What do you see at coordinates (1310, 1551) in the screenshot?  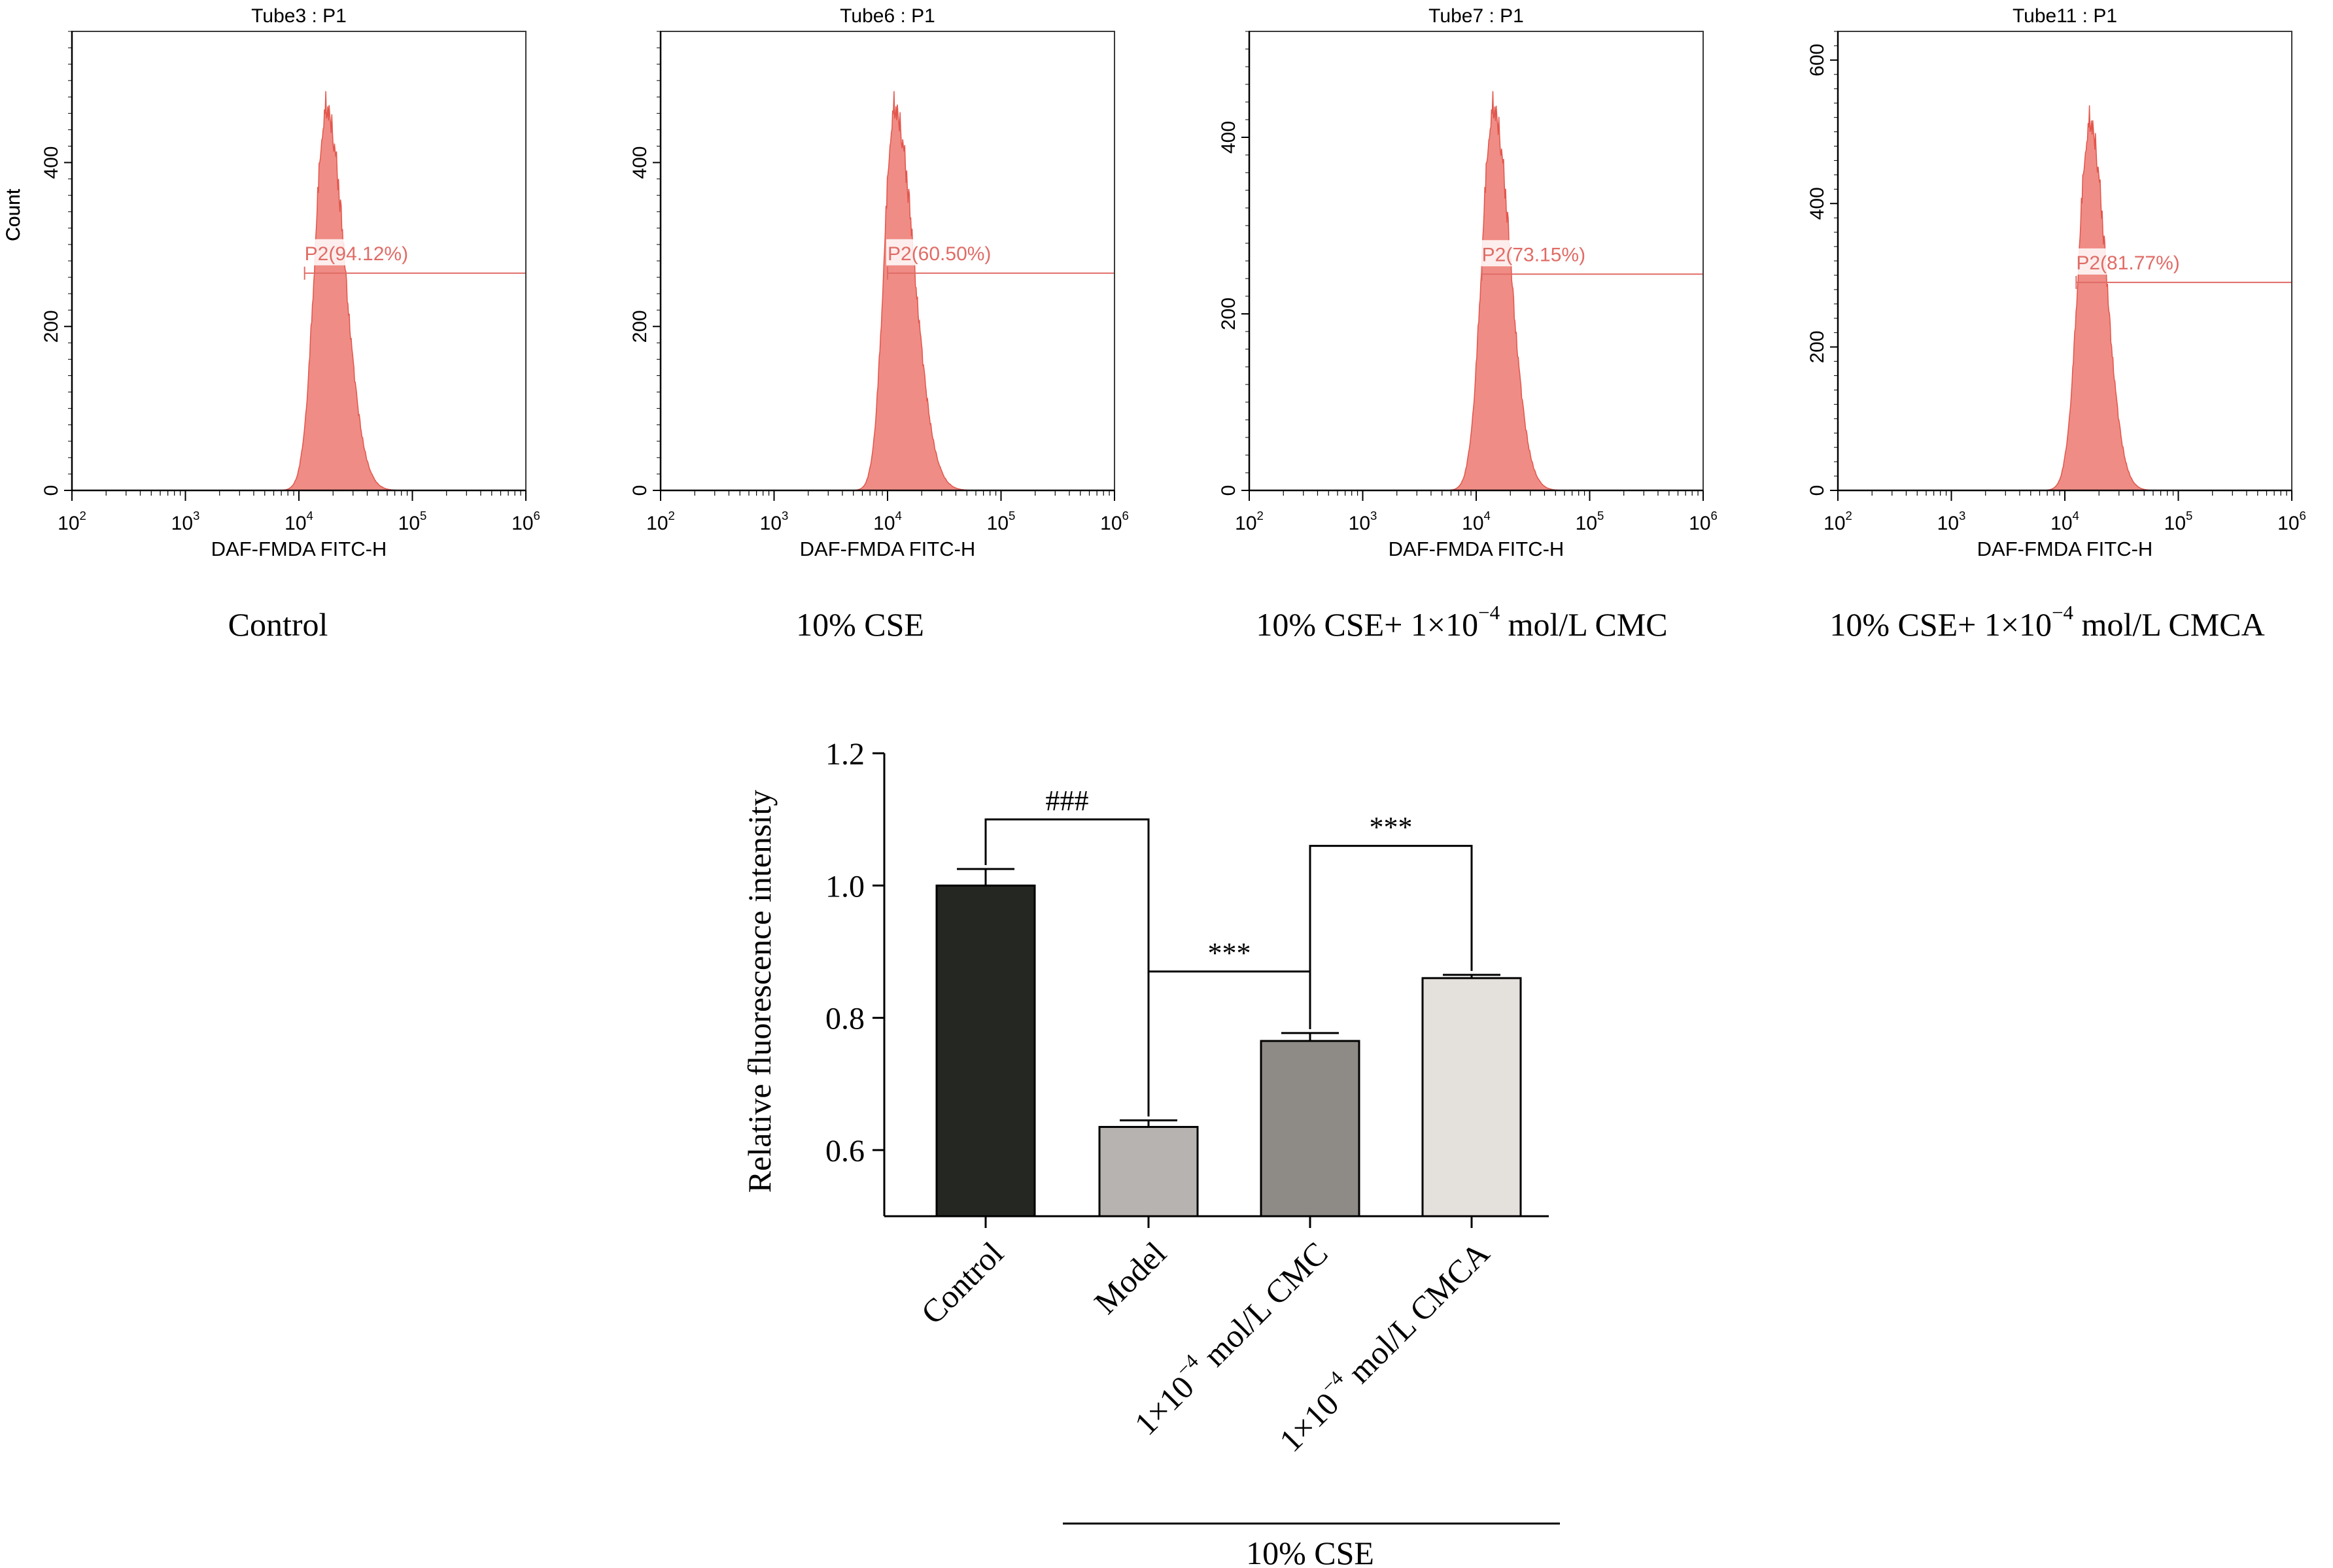 I see `group-label: 10% CSE` at bounding box center [1310, 1551].